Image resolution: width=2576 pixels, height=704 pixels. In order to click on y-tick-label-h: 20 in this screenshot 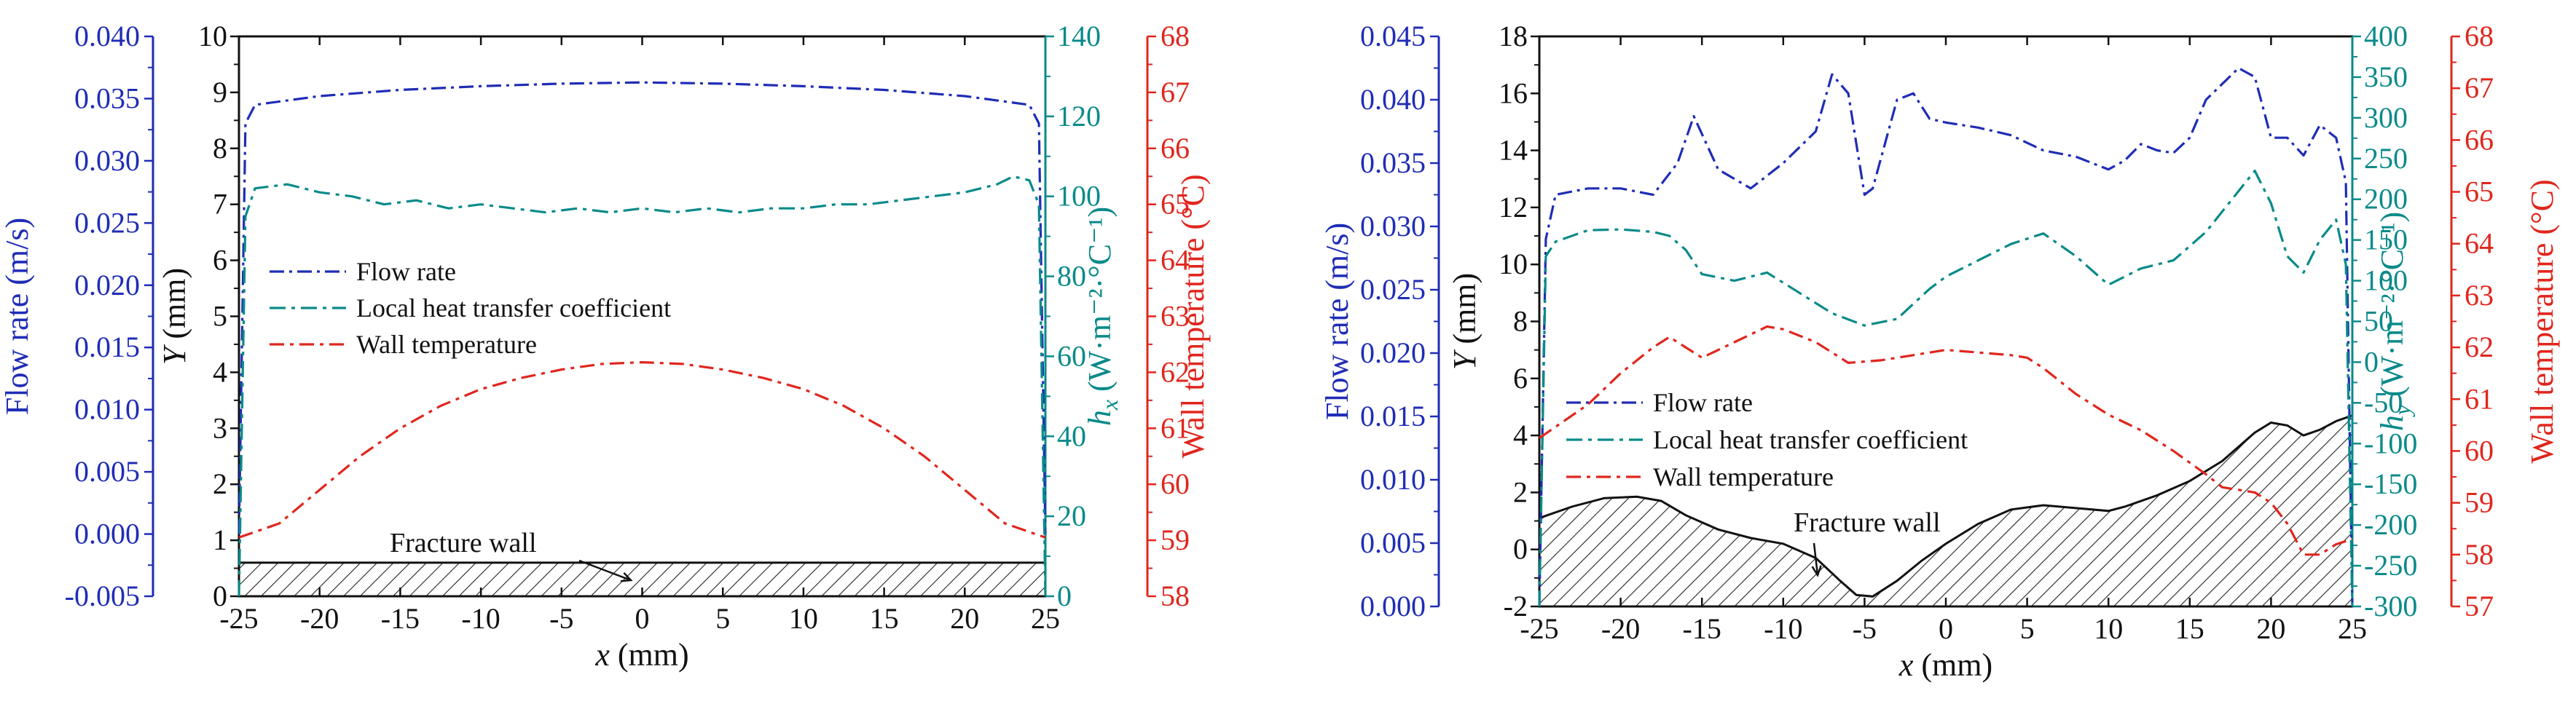, I will do `click(1071, 515)`.